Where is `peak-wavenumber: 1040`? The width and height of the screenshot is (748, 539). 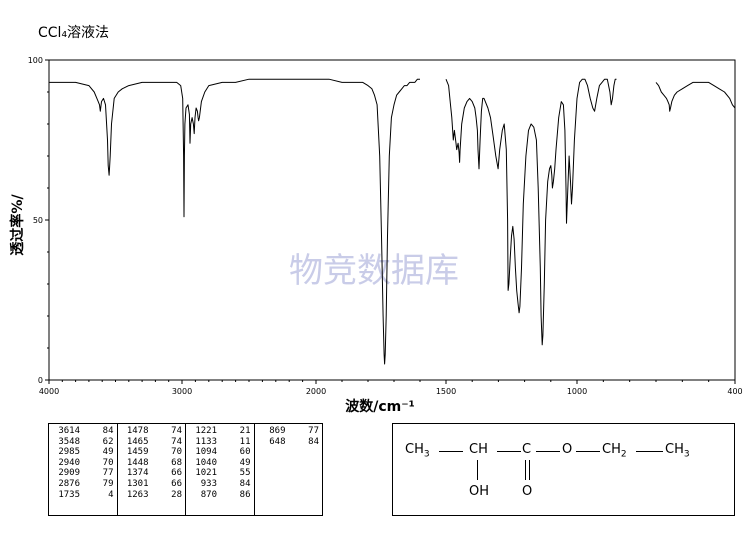
peak-wavenumber: 1040 is located at coordinates (206, 462).